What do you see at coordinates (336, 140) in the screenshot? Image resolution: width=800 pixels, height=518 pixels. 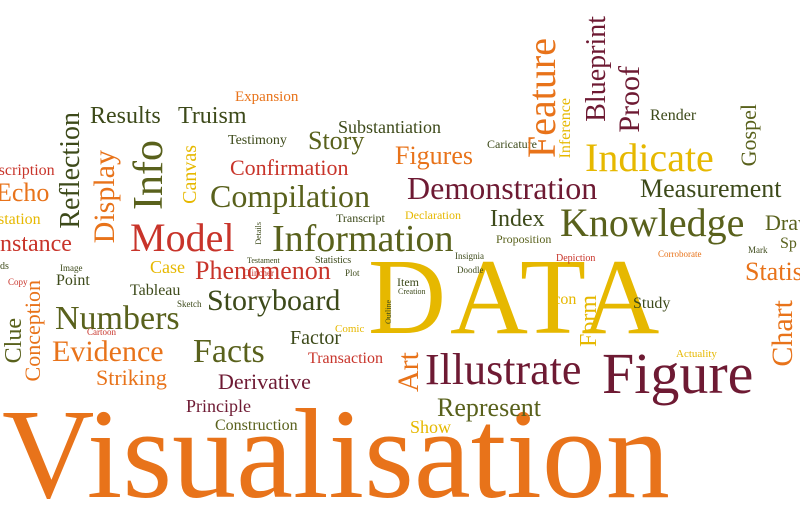 I see `word-story: Story` at bounding box center [336, 140].